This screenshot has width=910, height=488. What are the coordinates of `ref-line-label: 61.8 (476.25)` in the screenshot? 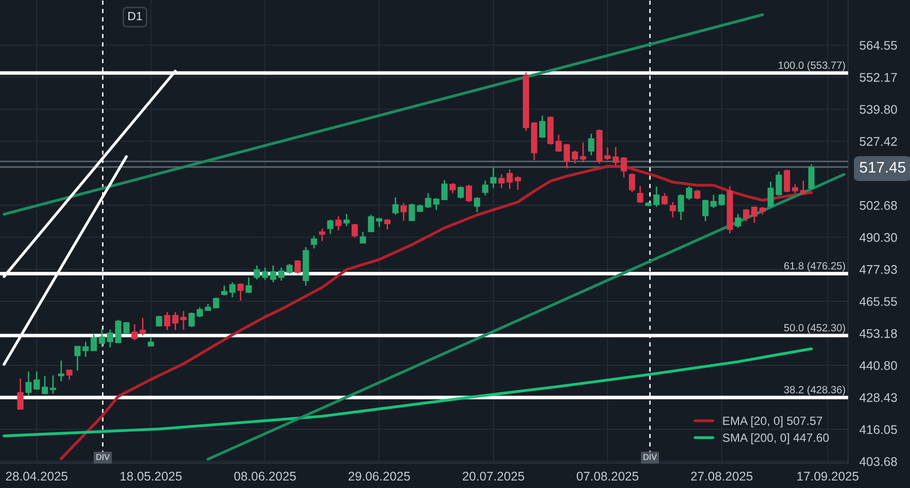 It's located at (815, 267).